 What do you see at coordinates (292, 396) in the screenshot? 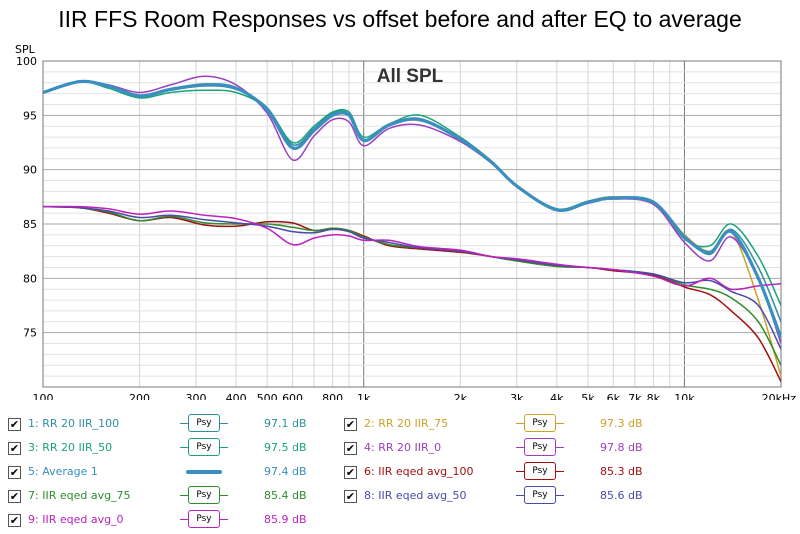
I see `x-tick-label: 600` at bounding box center [292, 396].